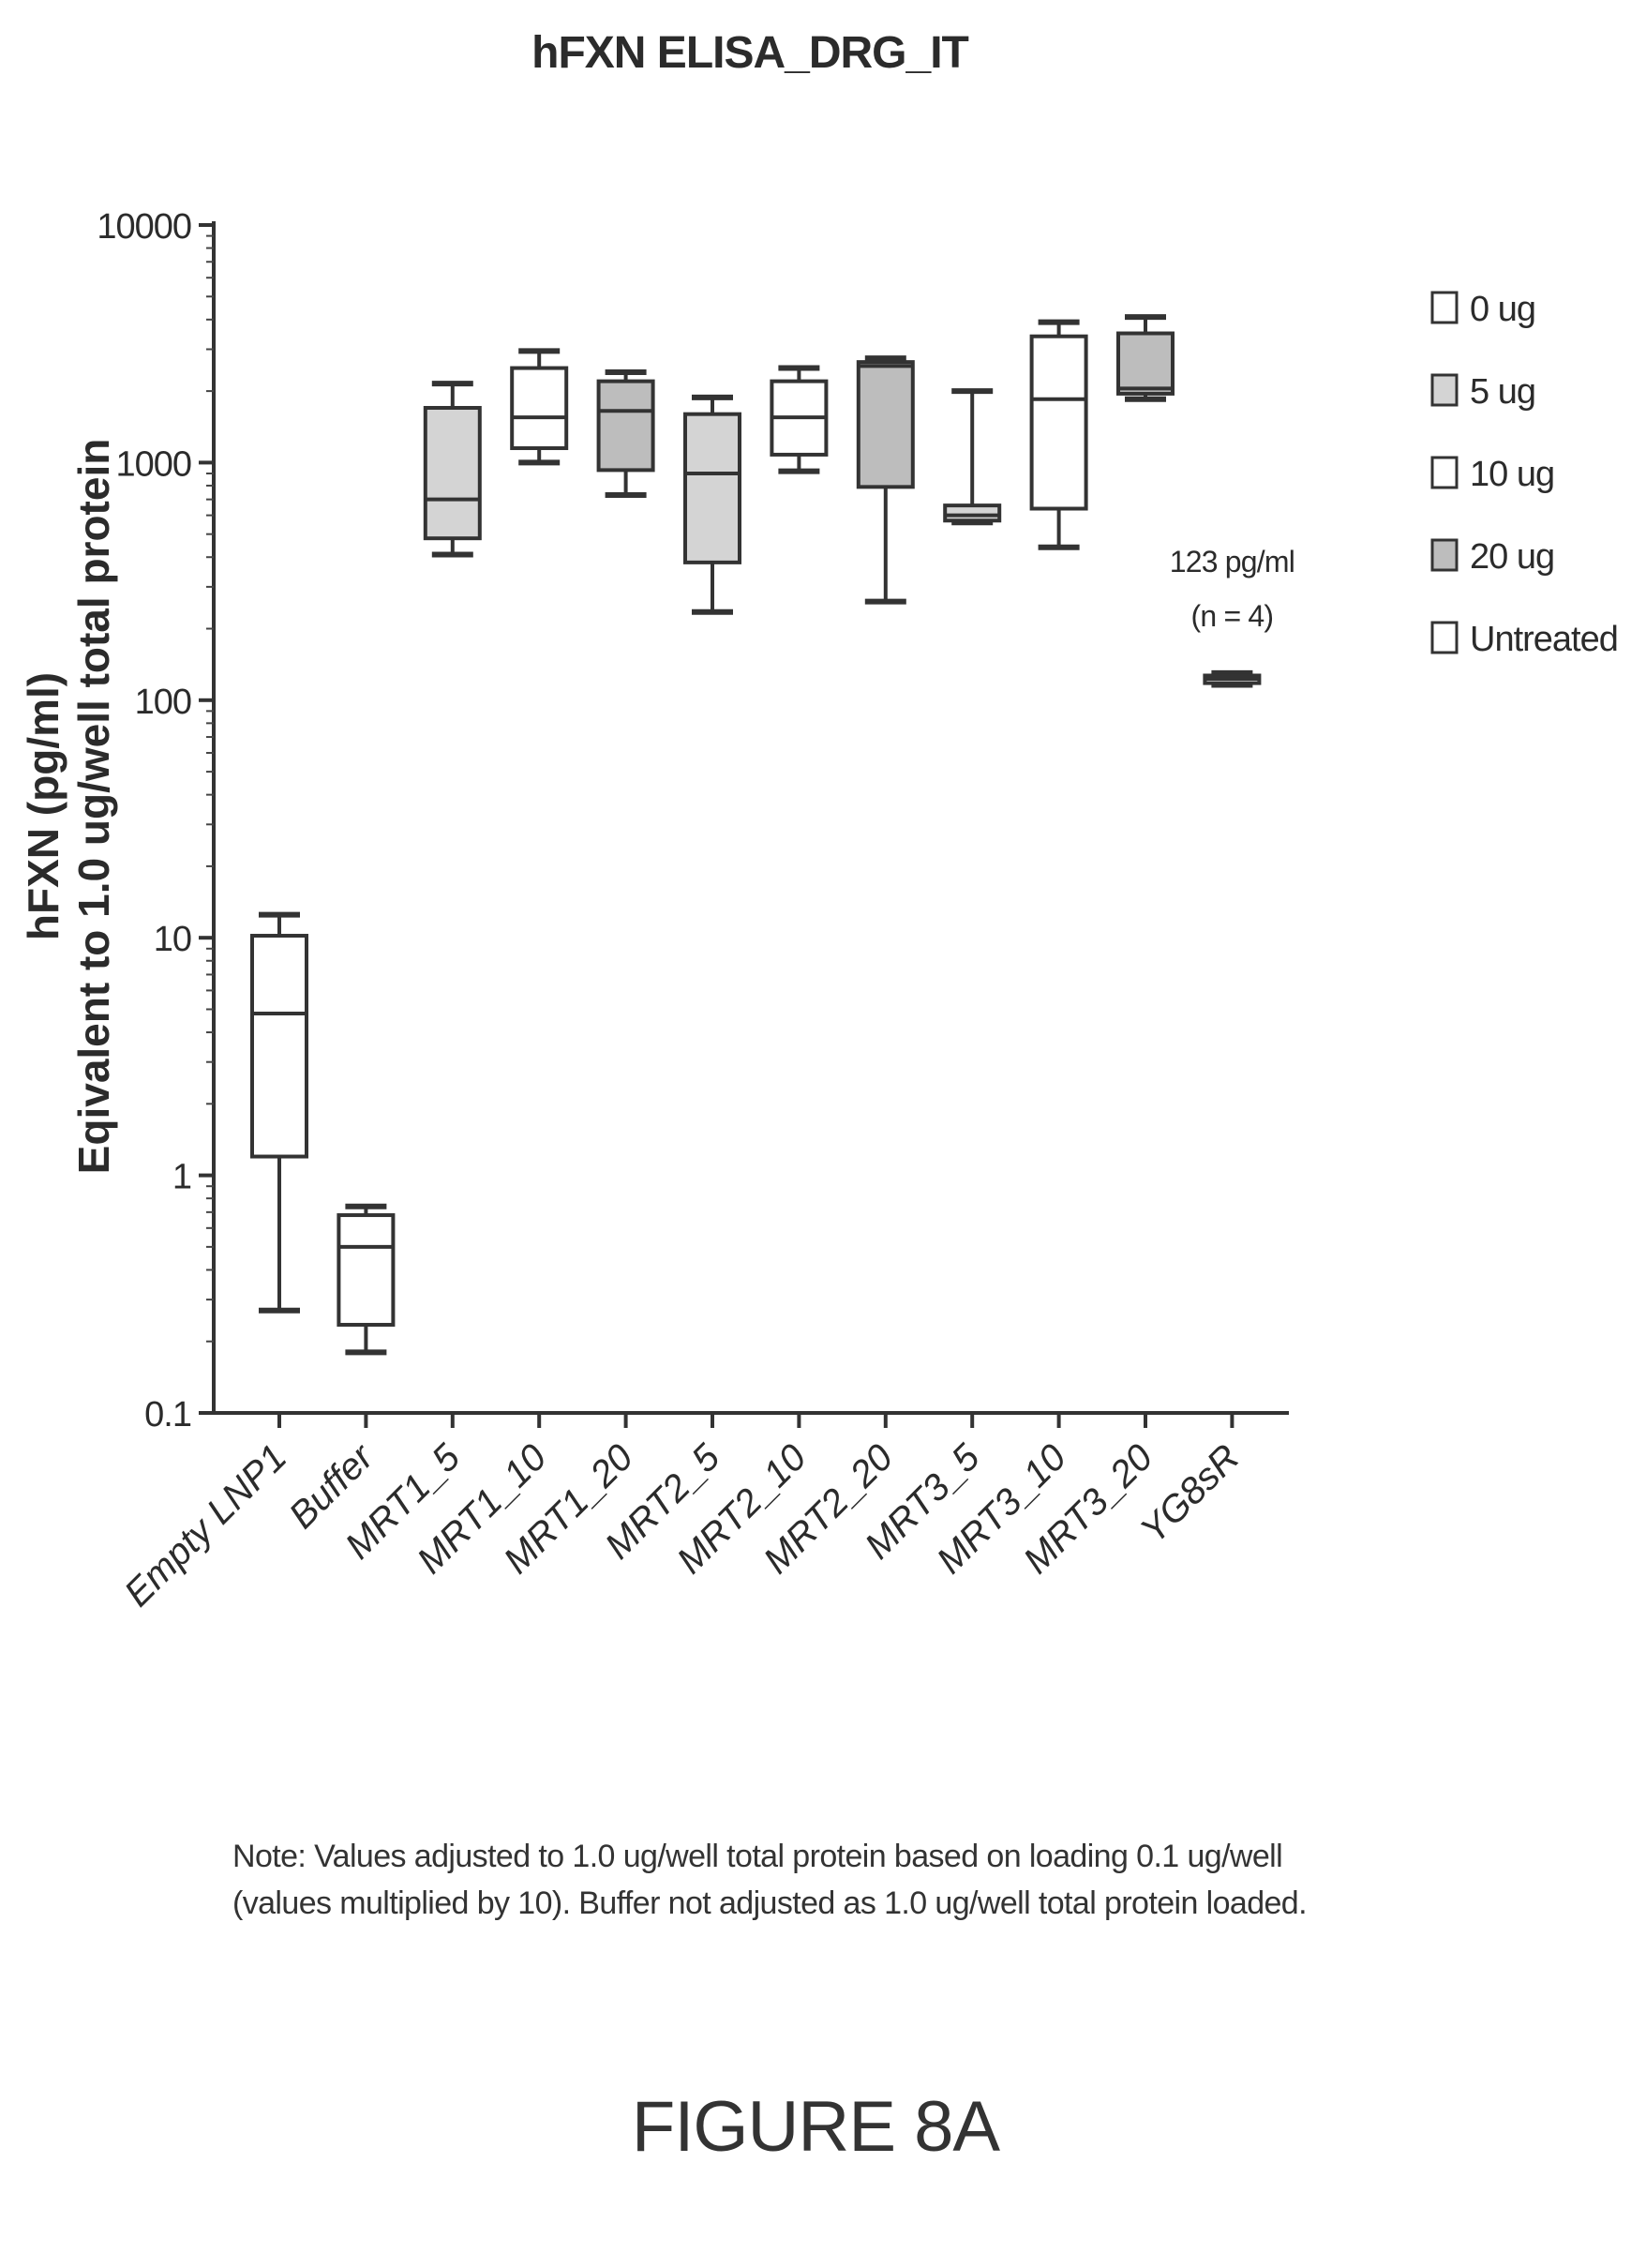  I want to click on y-tick-label: 1000, so click(153, 464).